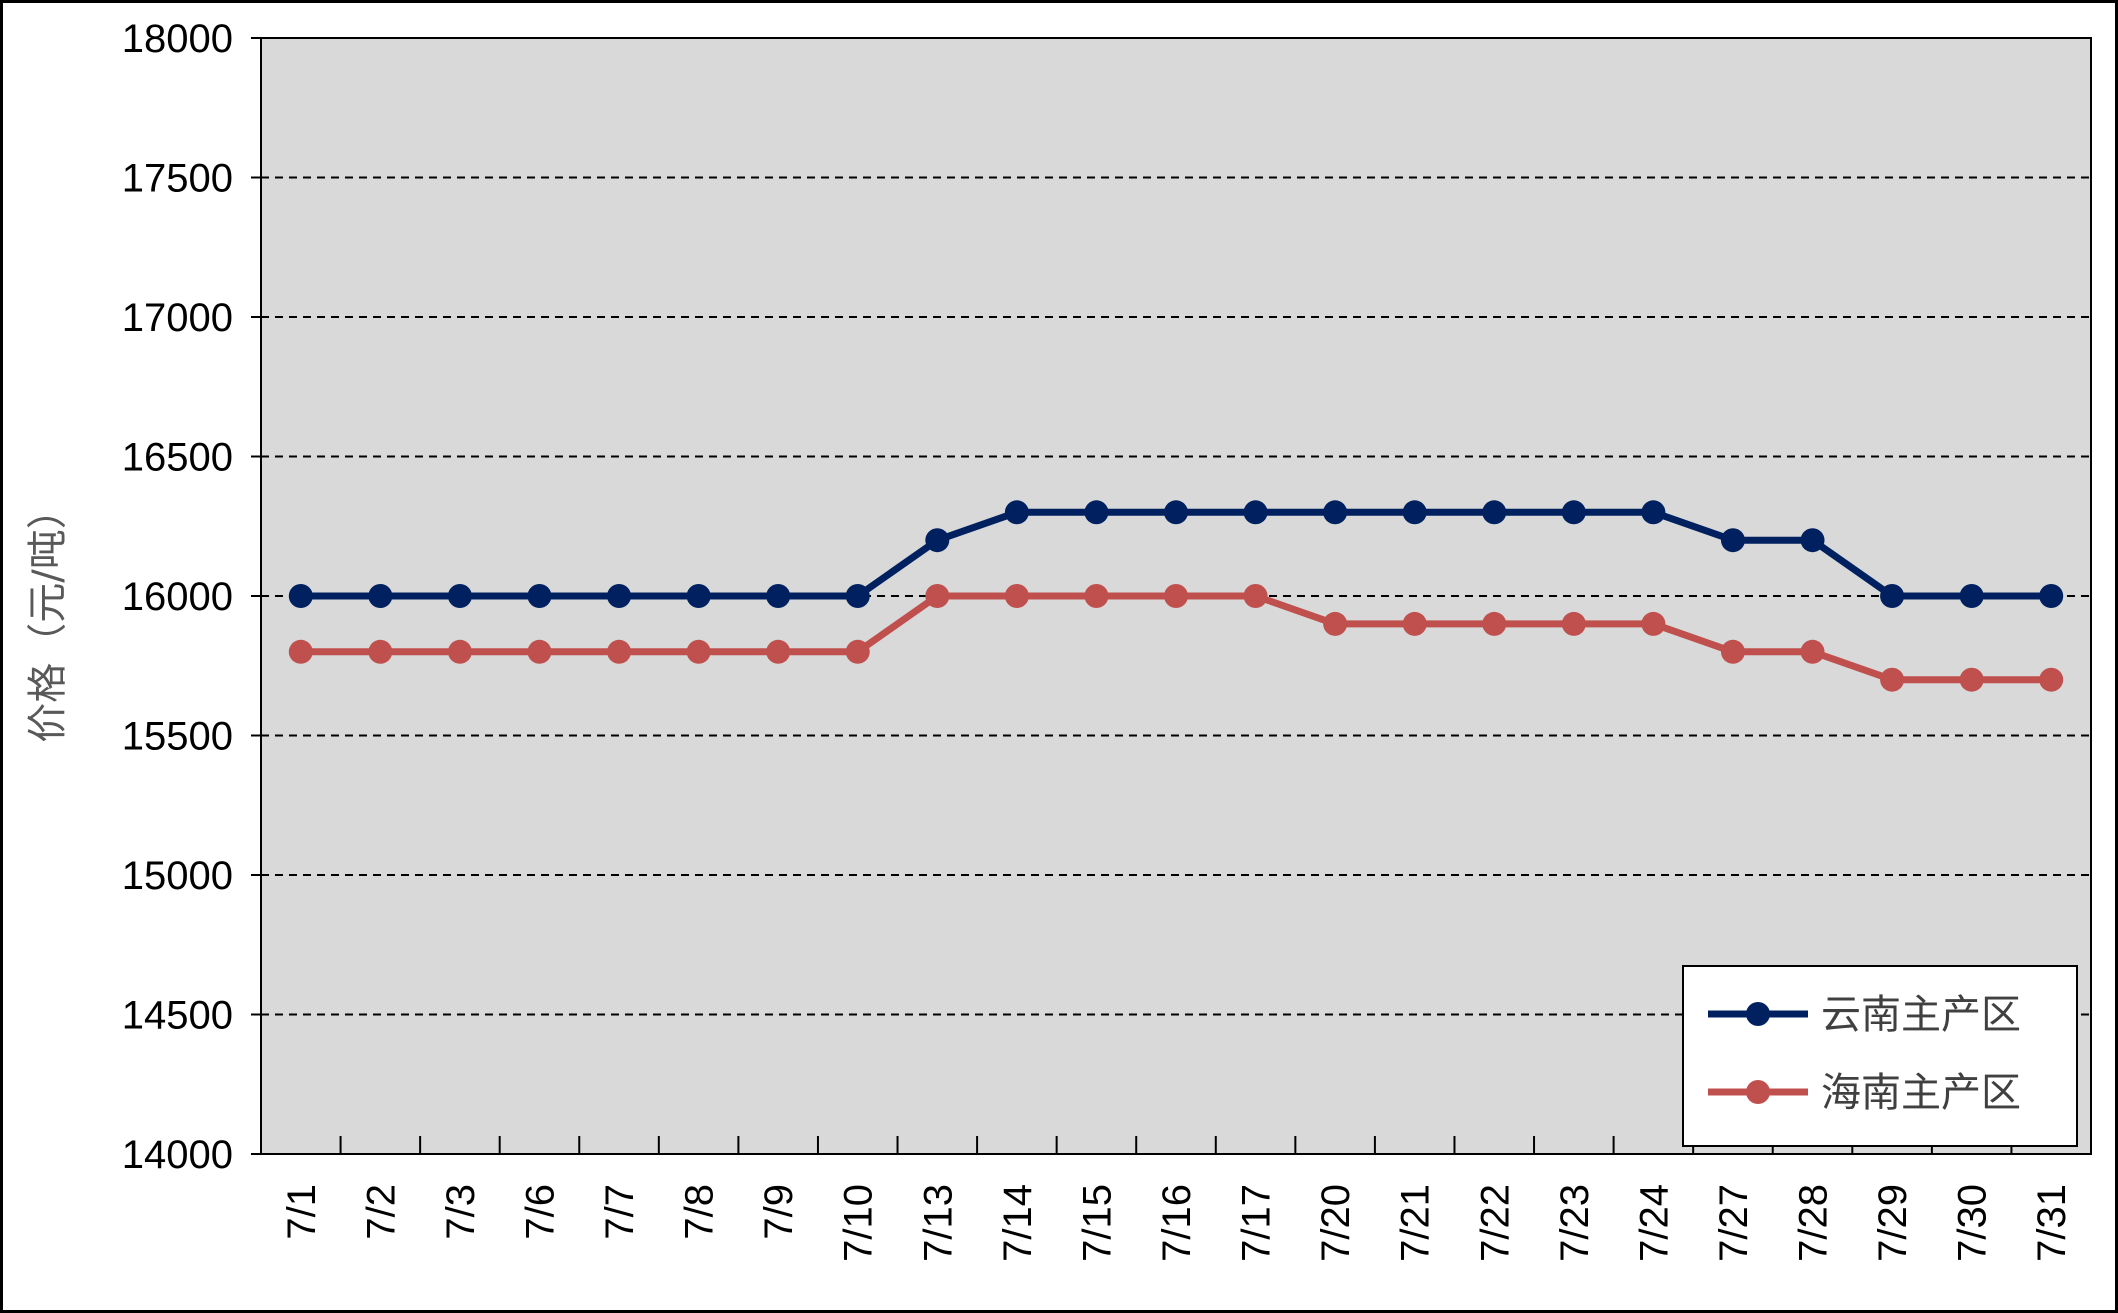  What do you see at coordinates (620, 1212) in the screenshot?
I see `x-tick-label: 7/7` at bounding box center [620, 1212].